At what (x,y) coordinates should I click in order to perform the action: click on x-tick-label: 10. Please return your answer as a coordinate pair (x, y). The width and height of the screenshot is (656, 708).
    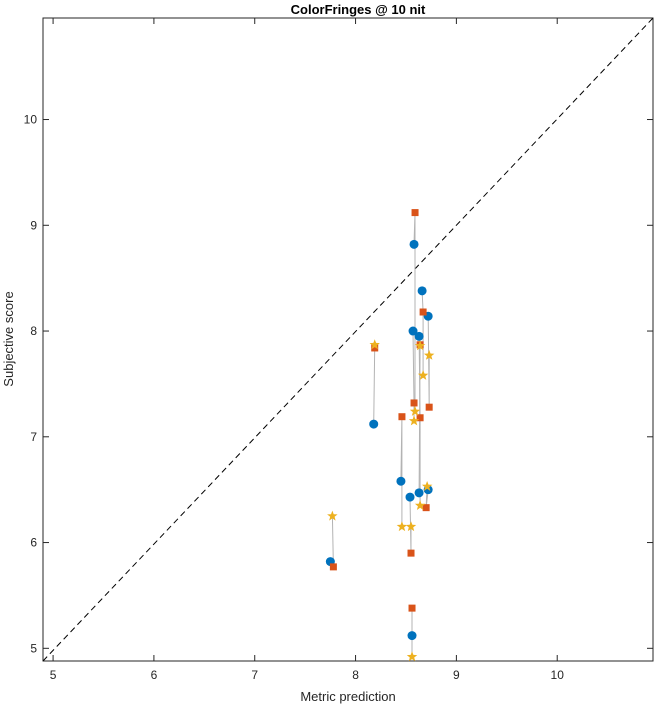
    Looking at the image, I should click on (558, 675).